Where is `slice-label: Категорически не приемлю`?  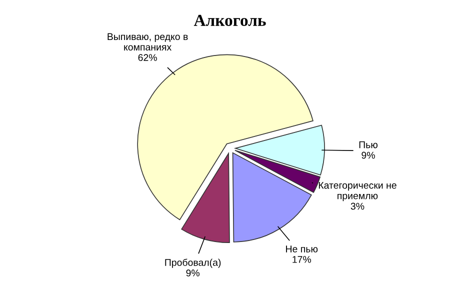
slice-label: Категорически не приемлю is located at coordinates (357, 192).